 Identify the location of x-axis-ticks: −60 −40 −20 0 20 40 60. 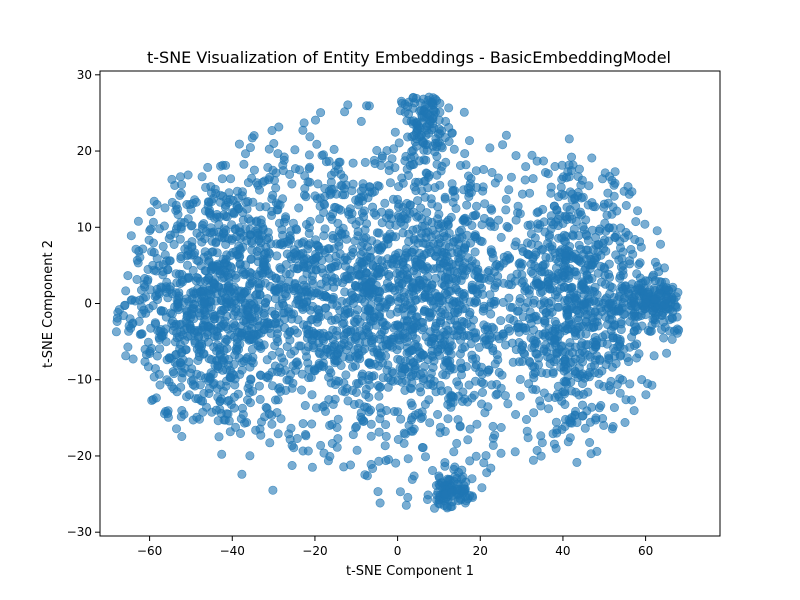
(395, 547).